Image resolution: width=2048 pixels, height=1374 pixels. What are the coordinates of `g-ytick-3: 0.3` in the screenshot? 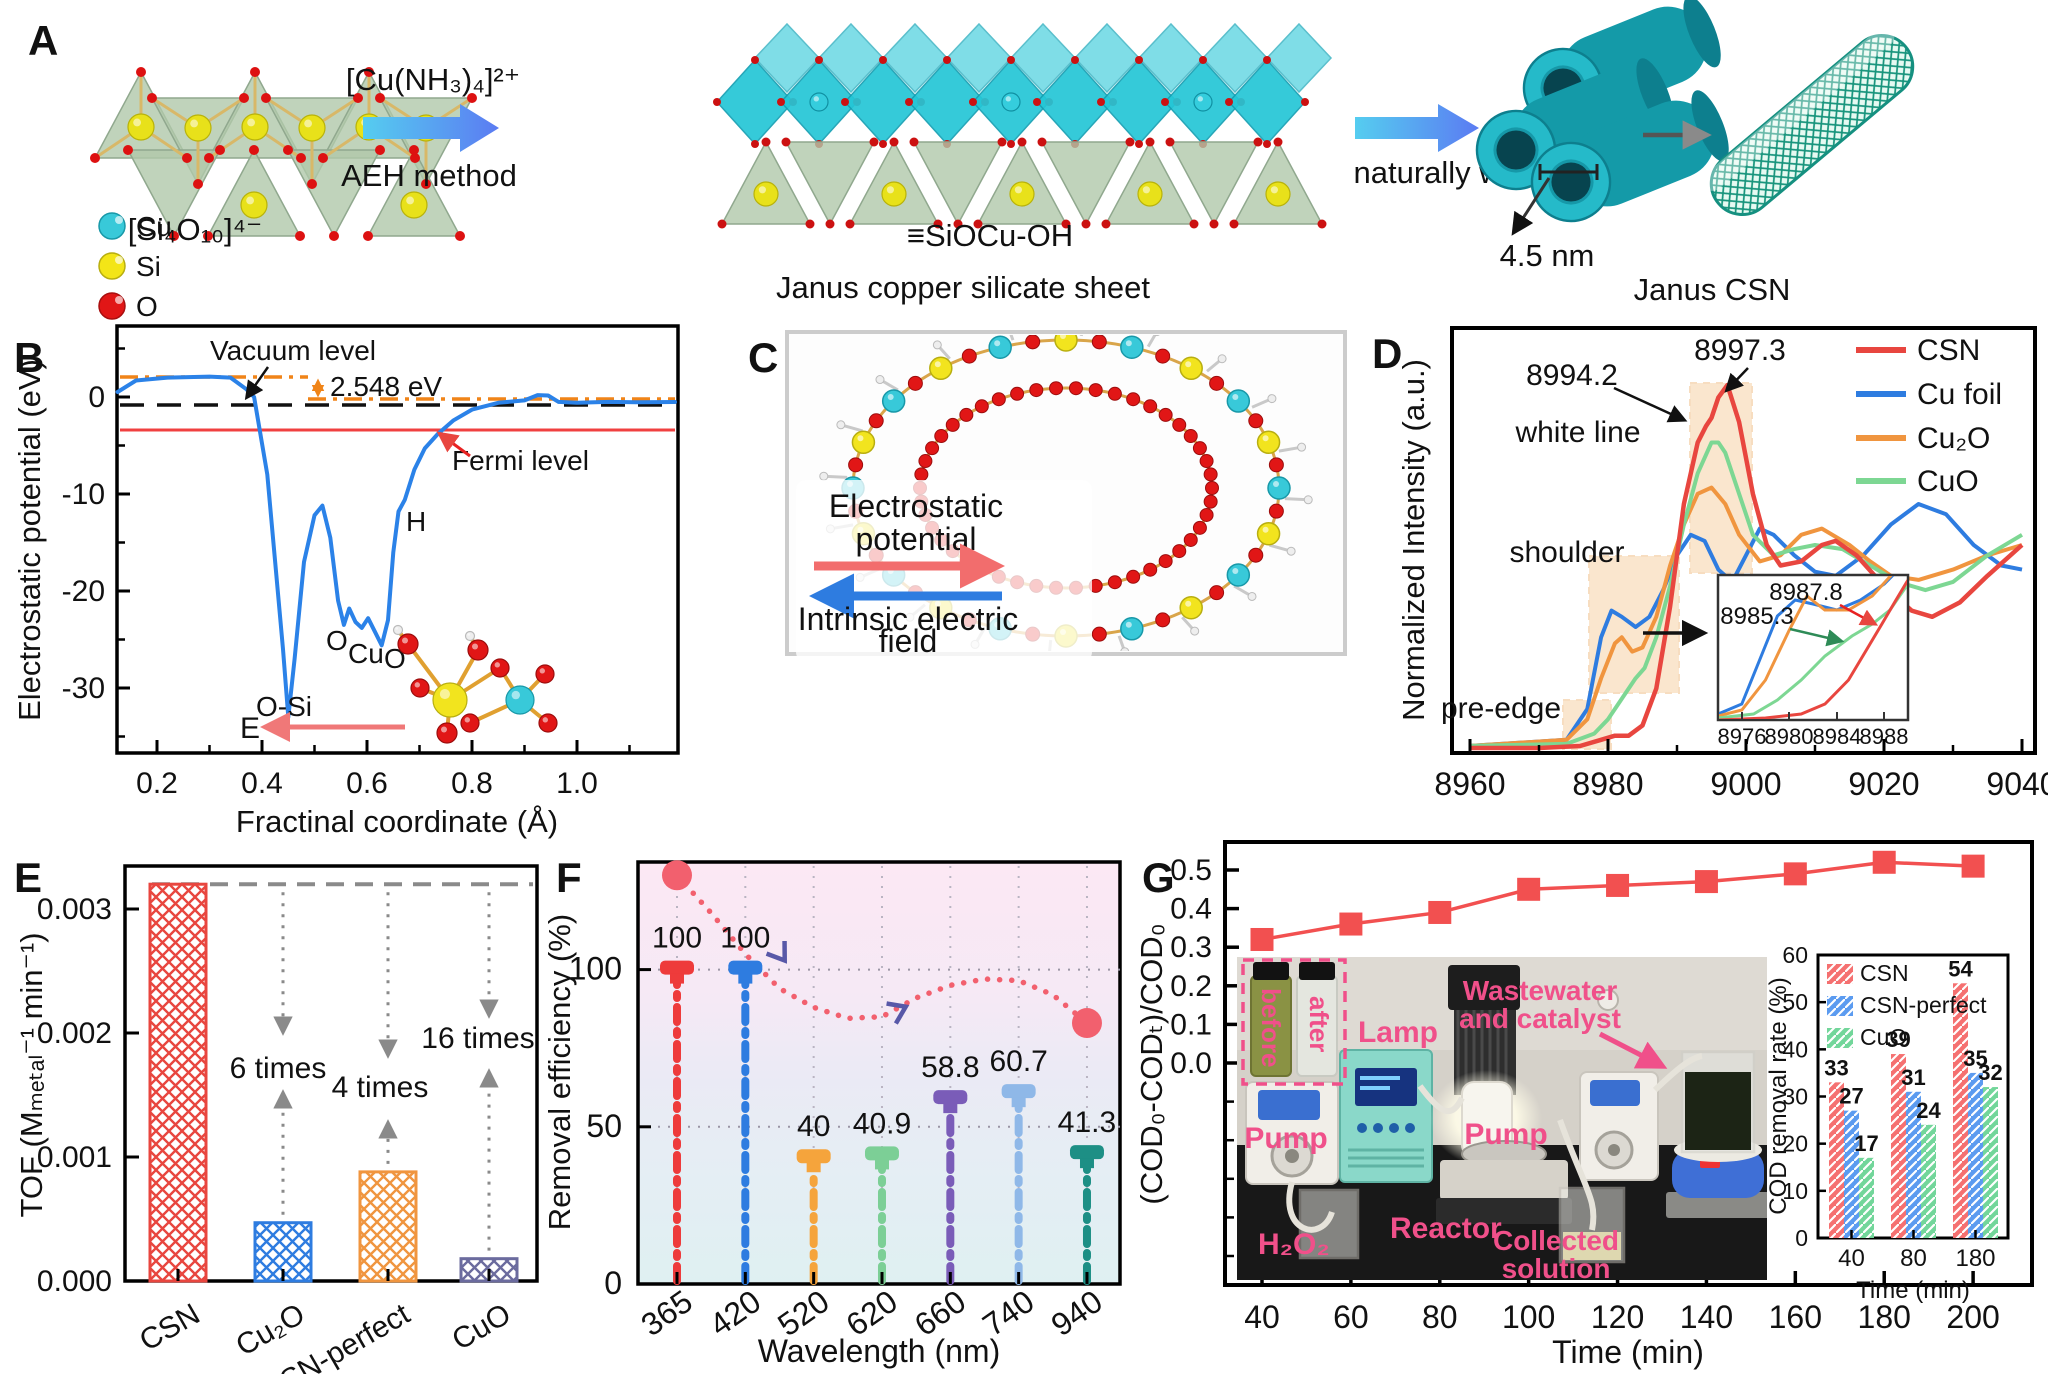 It's located at (1191, 947).